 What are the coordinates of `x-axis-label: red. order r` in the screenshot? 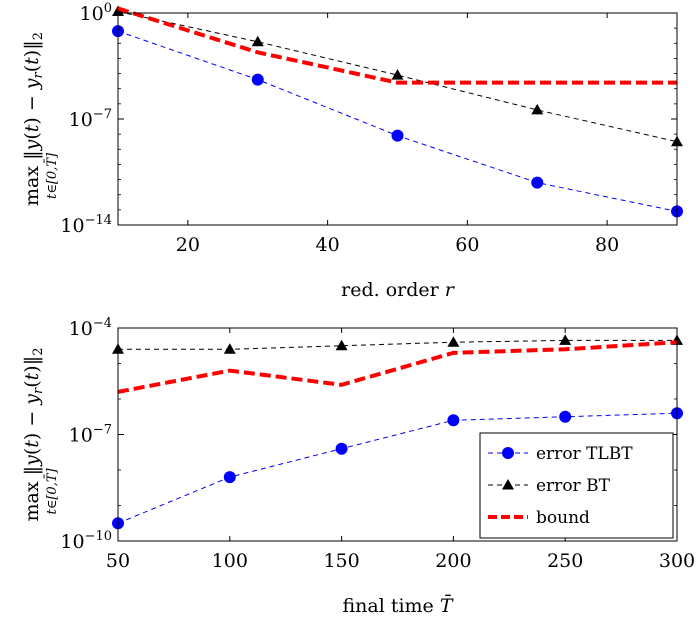 It's located at (398, 290).